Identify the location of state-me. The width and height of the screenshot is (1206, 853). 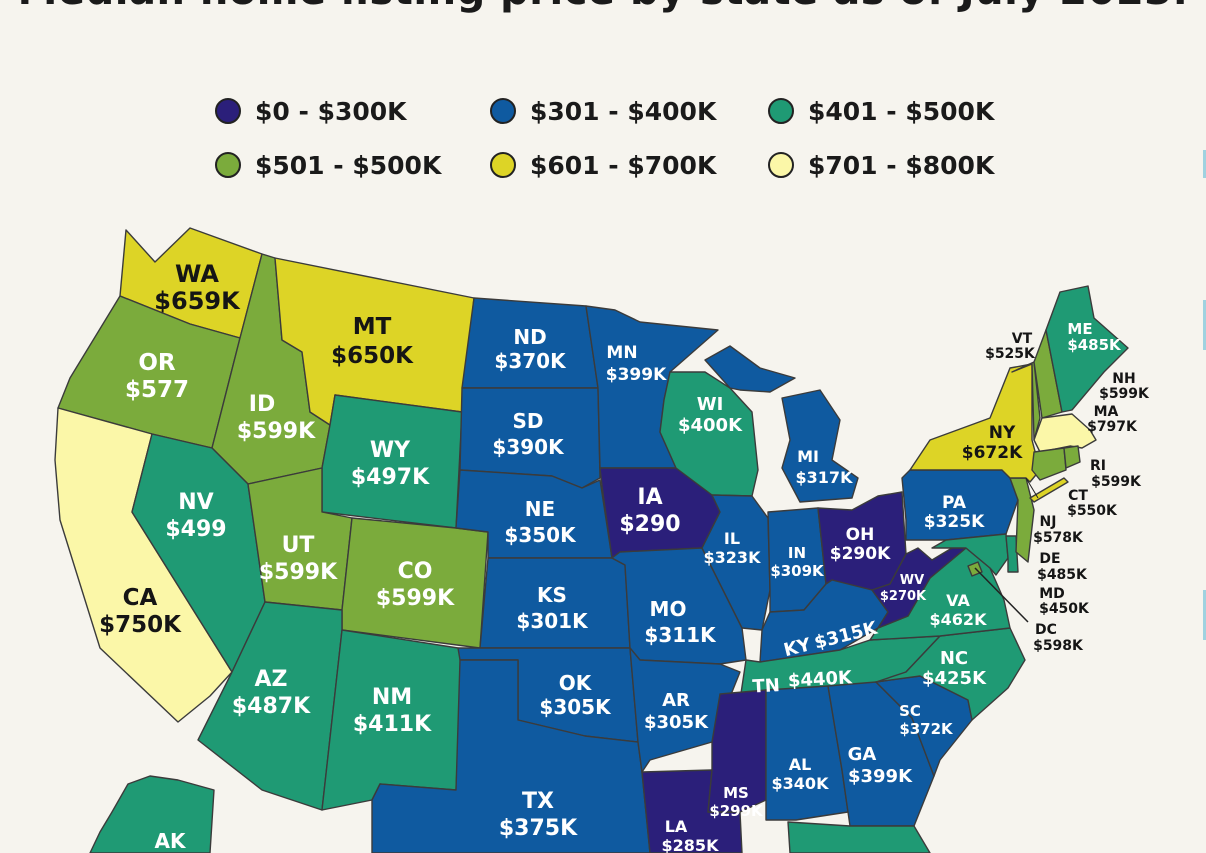
(1087, 349).